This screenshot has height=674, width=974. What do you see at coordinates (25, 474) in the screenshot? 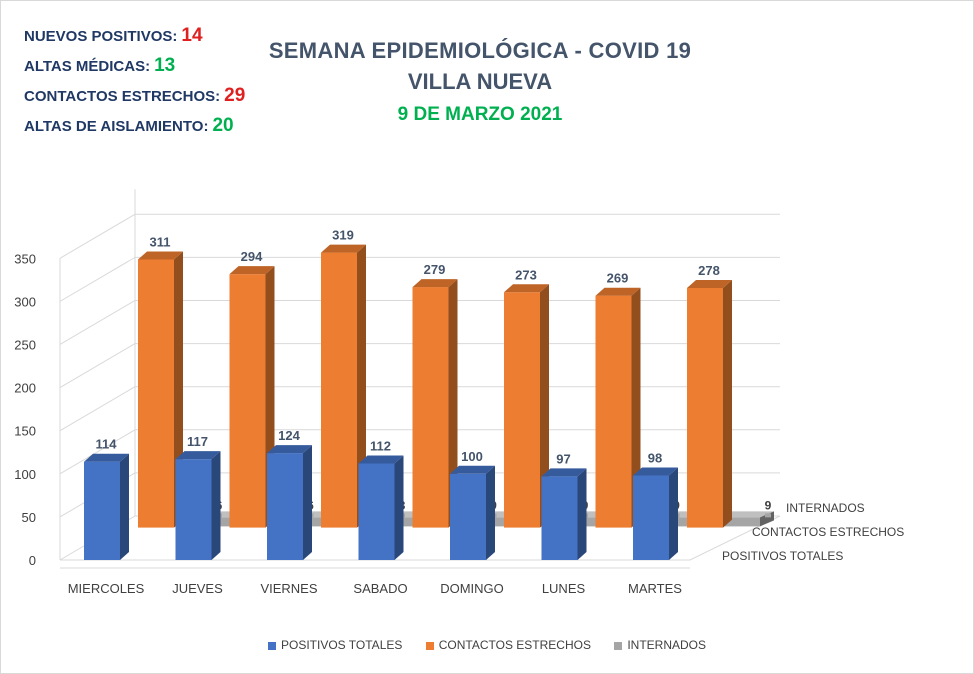
I see `y-tick-label: 100` at bounding box center [25, 474].